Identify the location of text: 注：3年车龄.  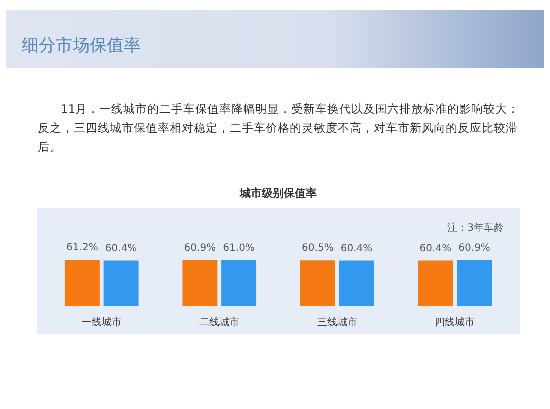
(476, 228).